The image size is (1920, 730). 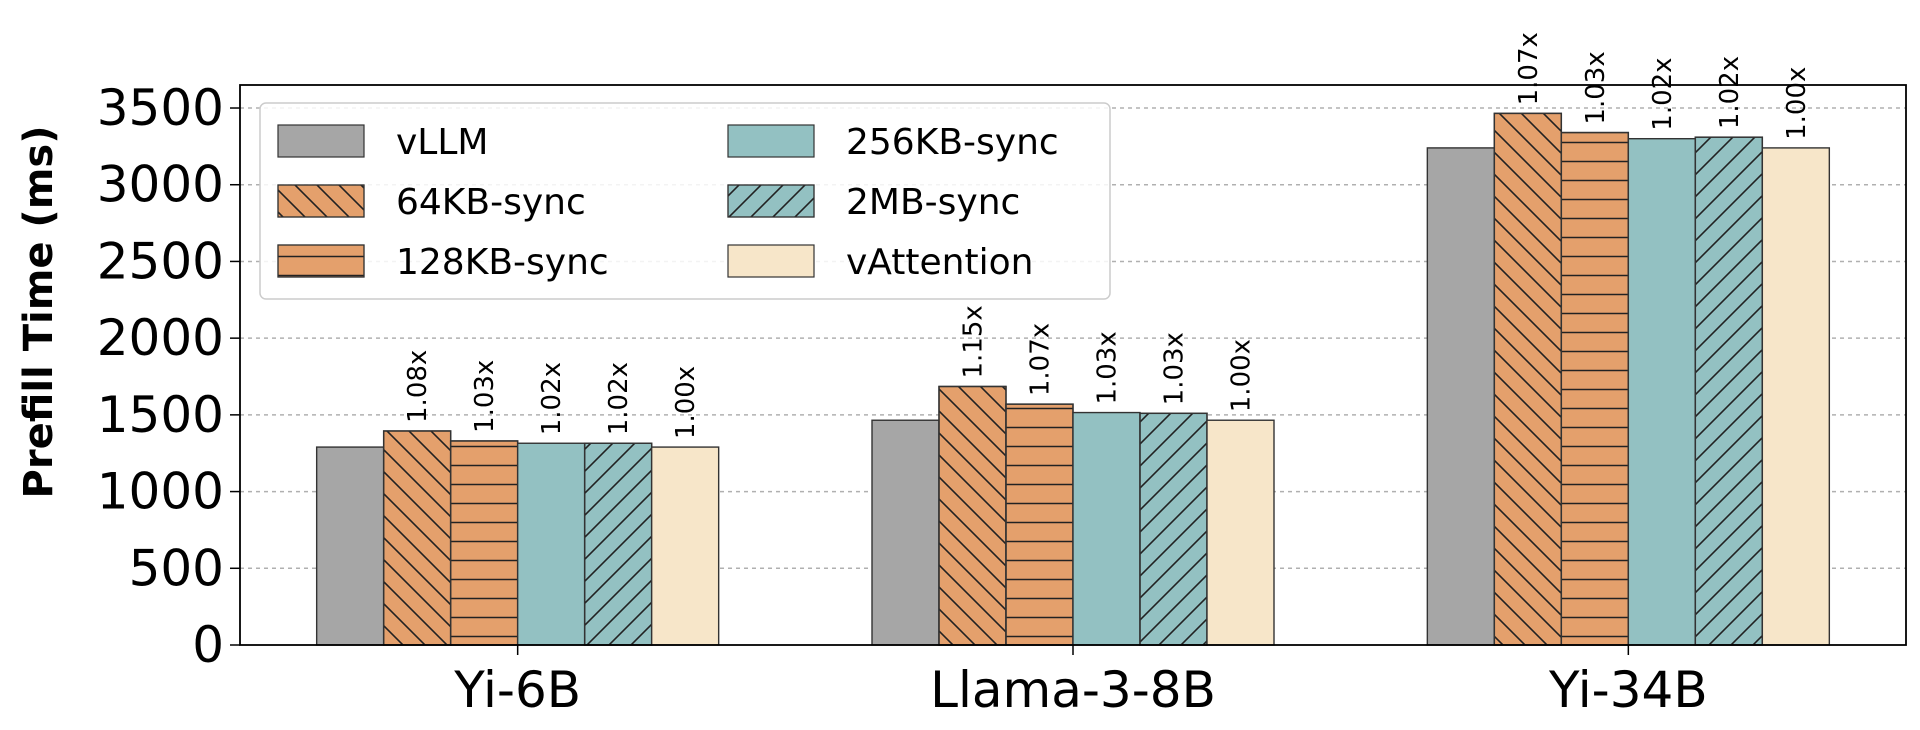 I want to click on bar-vattention-yi-6b, so click(x=685, y=546).